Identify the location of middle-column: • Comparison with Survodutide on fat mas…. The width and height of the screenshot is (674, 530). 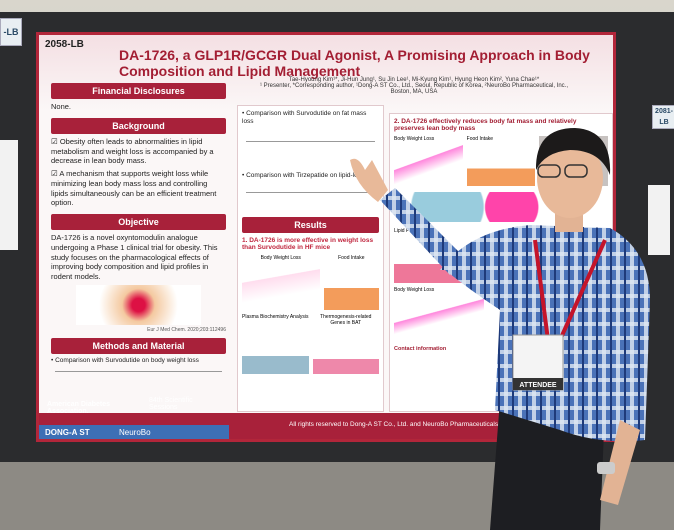
(310, 258).